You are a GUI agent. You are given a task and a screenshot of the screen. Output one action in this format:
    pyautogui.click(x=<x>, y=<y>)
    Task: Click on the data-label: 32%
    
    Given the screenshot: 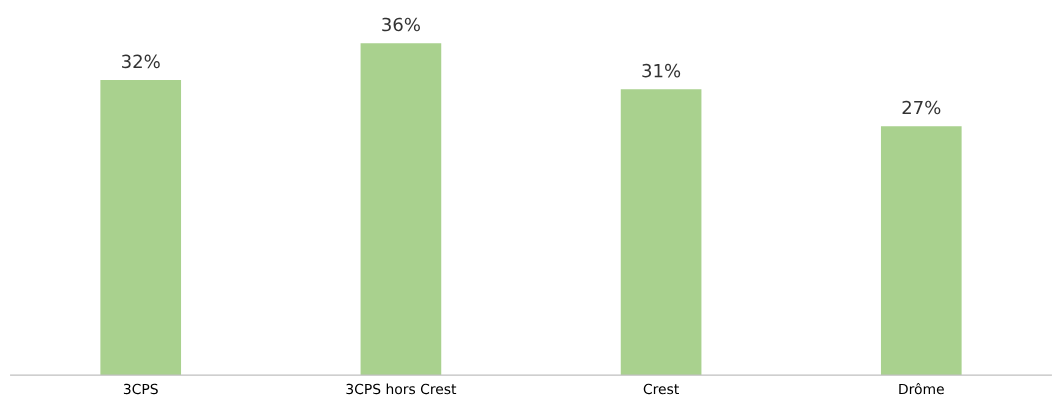 What is the action you would take?
    pyautogui.click(x=141, y=61)
    